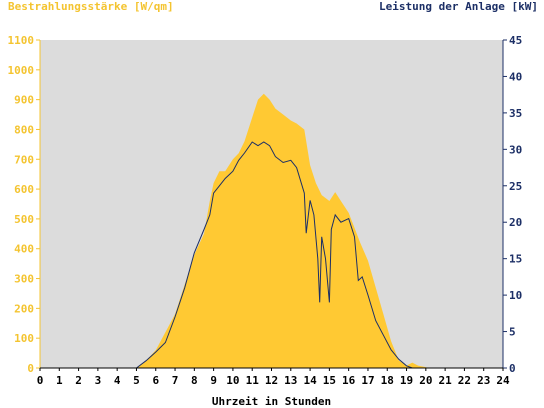 The width and height of the screenshot is (544, 408). I want to click on x-tick-label: 14, so click(310, 380).